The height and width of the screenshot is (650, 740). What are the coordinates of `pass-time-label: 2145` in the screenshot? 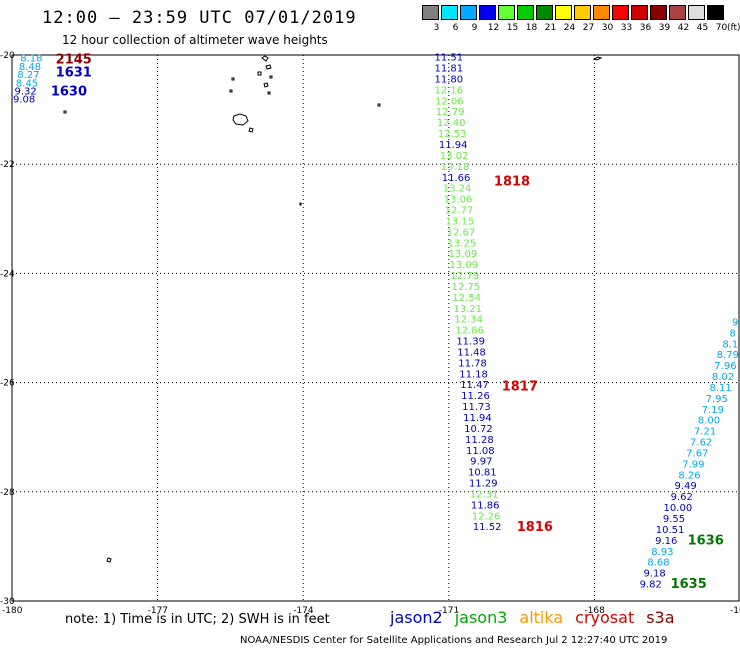 It's located at (74, 59).